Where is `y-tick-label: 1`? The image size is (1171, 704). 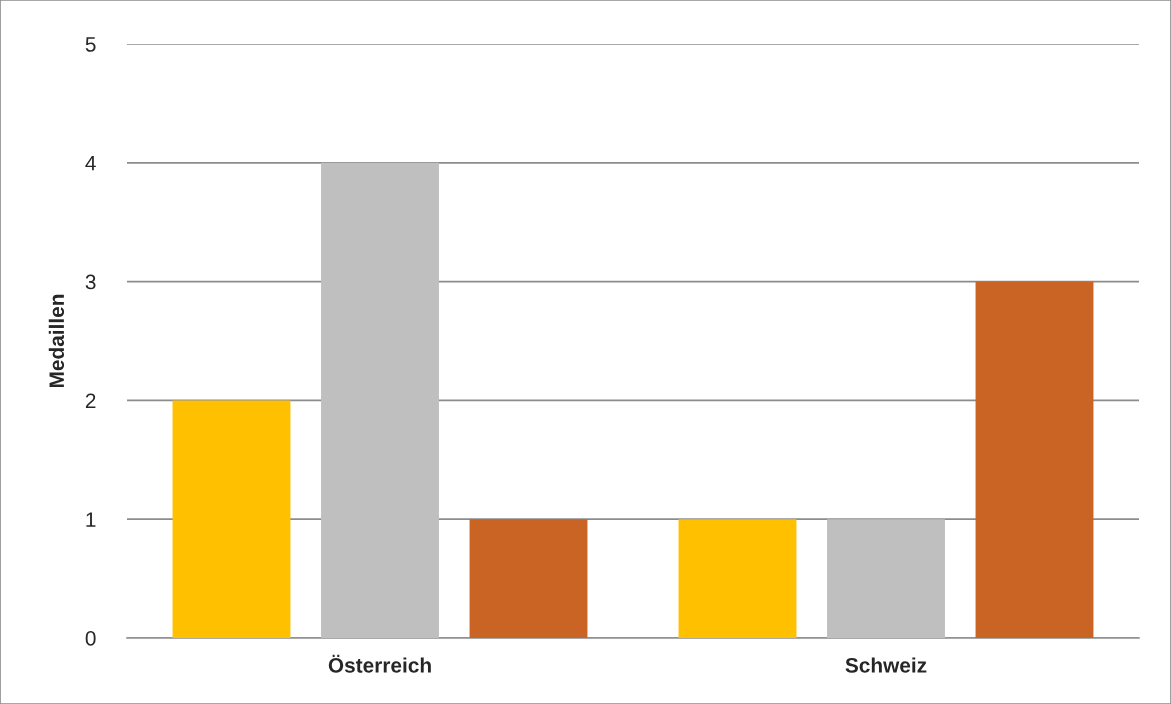
y-tick-label: 1 is located at coordinates (91, 519).